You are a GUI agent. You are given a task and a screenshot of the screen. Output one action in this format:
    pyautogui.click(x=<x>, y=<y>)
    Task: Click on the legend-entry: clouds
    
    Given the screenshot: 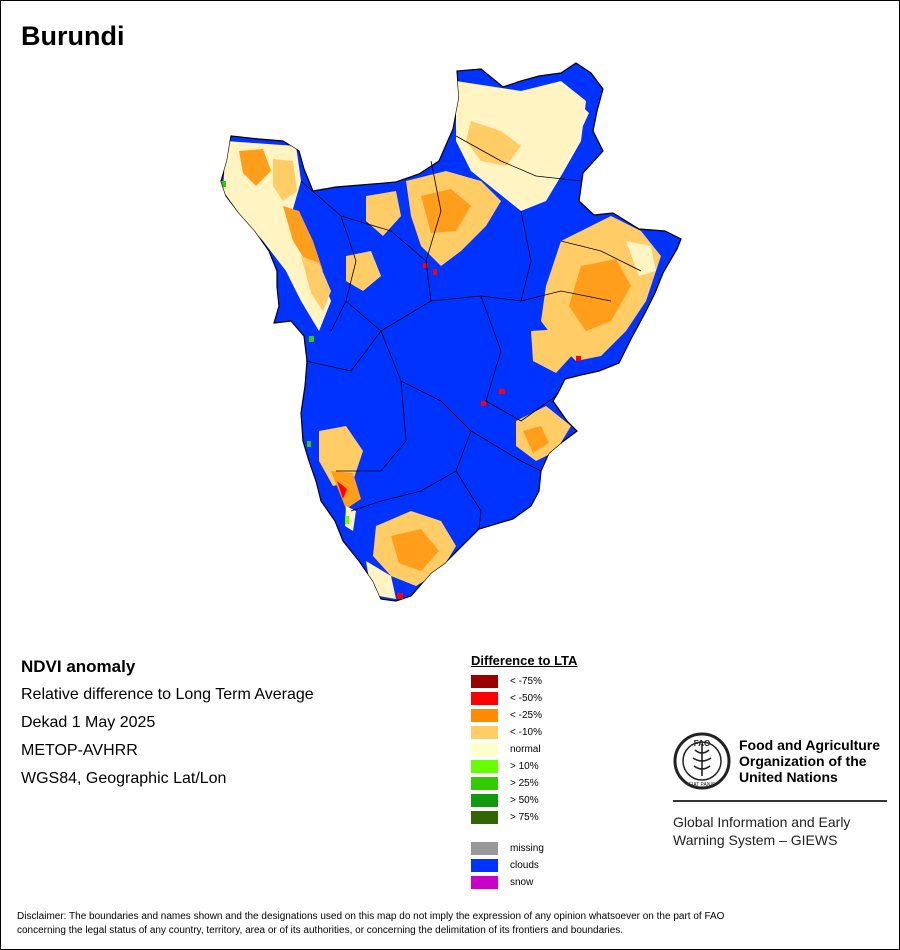 What is the action you would take?
    pyautogui.click(x=524, y=865)
    